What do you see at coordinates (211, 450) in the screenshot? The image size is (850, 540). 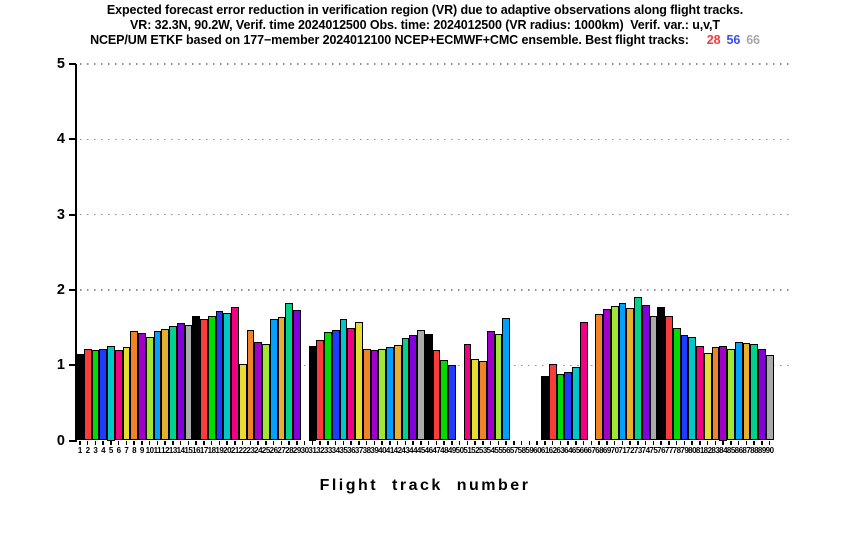 I see `x-tick-label-18: 18` at bounding box center [211, 450].